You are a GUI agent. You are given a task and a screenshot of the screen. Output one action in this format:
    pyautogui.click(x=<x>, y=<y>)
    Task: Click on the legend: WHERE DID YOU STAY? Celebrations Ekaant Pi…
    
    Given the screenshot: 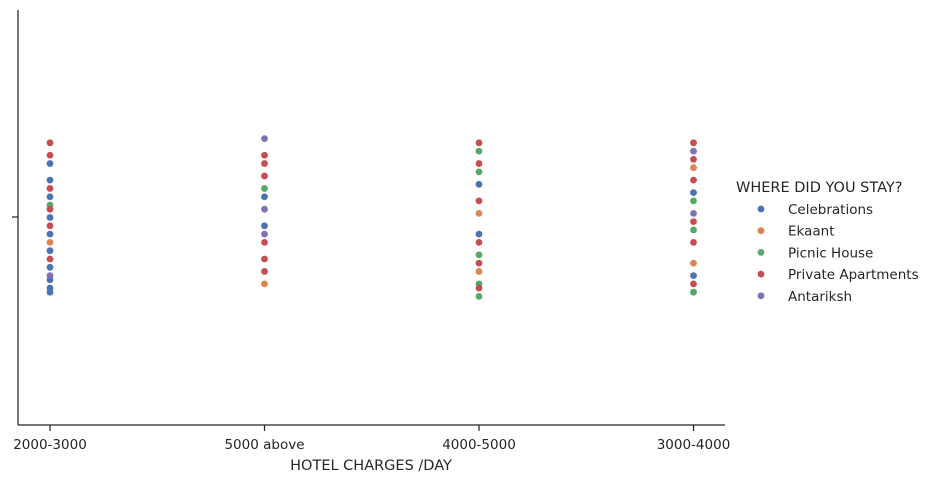 What is the action you would take?
    pyautogui.click(x=827, y=242)
    